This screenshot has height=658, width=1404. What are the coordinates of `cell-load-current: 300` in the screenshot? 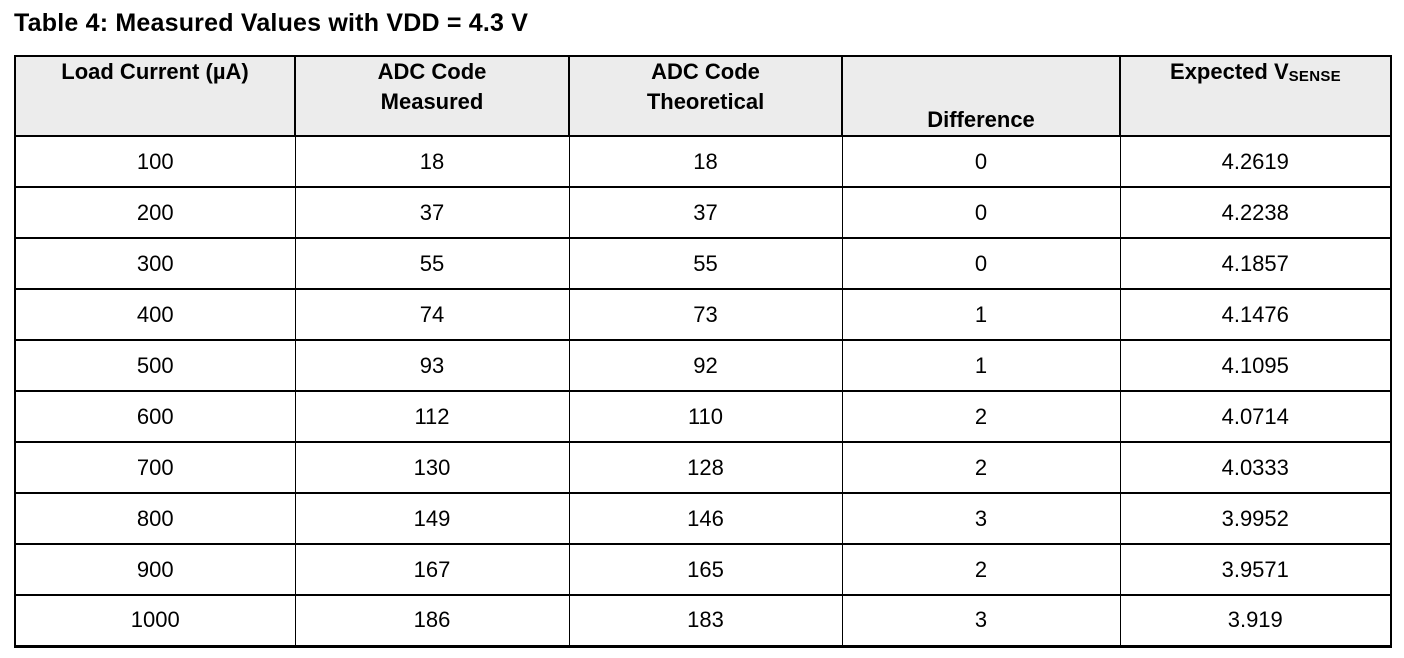 It's located at (155, 263).